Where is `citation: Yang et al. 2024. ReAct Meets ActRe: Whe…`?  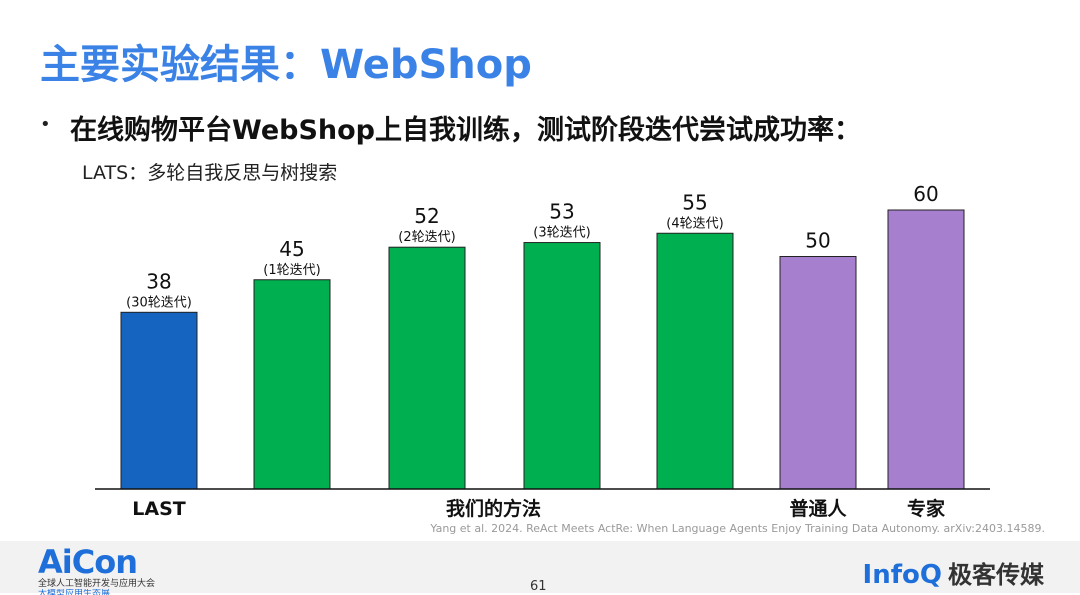
citation: Yang et al. 2024. ReAct Meets ActRe: Whe… is located at coordinates (737, 528).